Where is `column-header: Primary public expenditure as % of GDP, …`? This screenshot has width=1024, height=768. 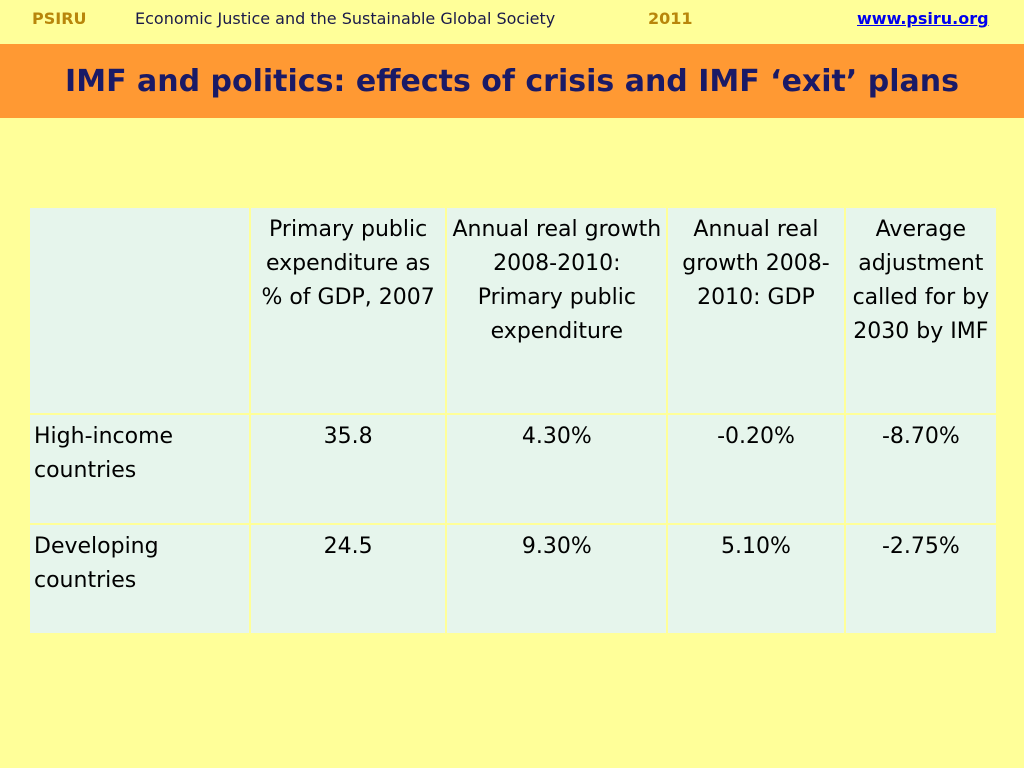
column-header: Primary public expenditure as % of GDP, … is located at coordinates (348, 310).